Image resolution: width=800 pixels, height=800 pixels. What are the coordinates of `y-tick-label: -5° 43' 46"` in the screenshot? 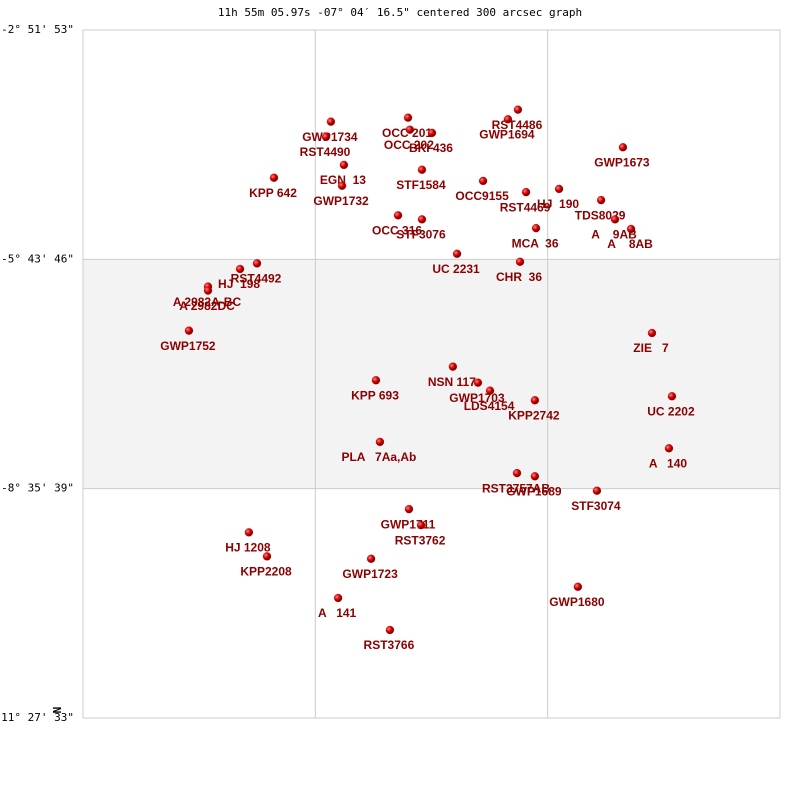 It's located at (37, 258).